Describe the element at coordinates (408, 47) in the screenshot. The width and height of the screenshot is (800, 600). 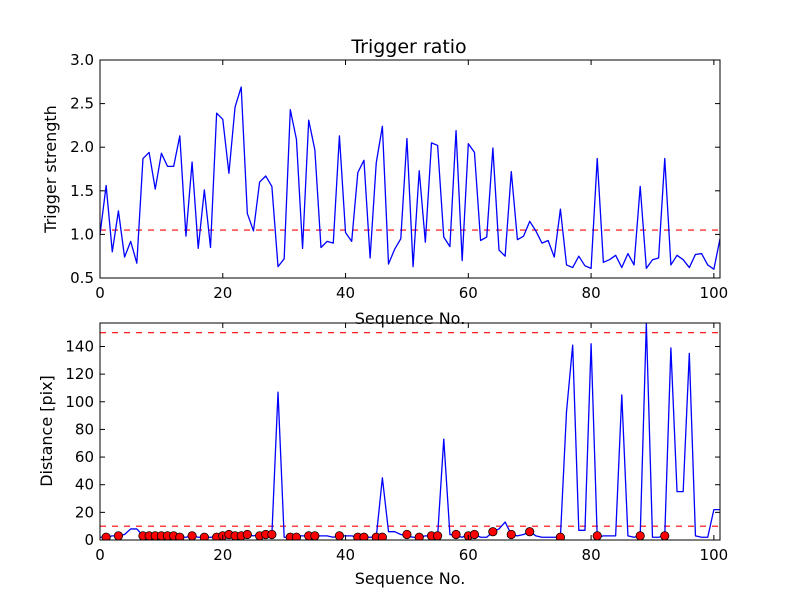
I see `top-plot-title: Trigger ratio` at that location.